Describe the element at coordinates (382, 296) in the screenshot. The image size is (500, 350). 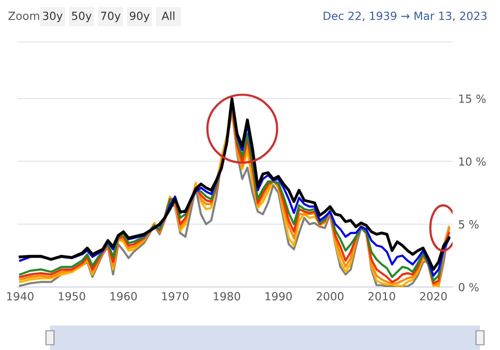
I see `x-tick-label: 2010` at that location.